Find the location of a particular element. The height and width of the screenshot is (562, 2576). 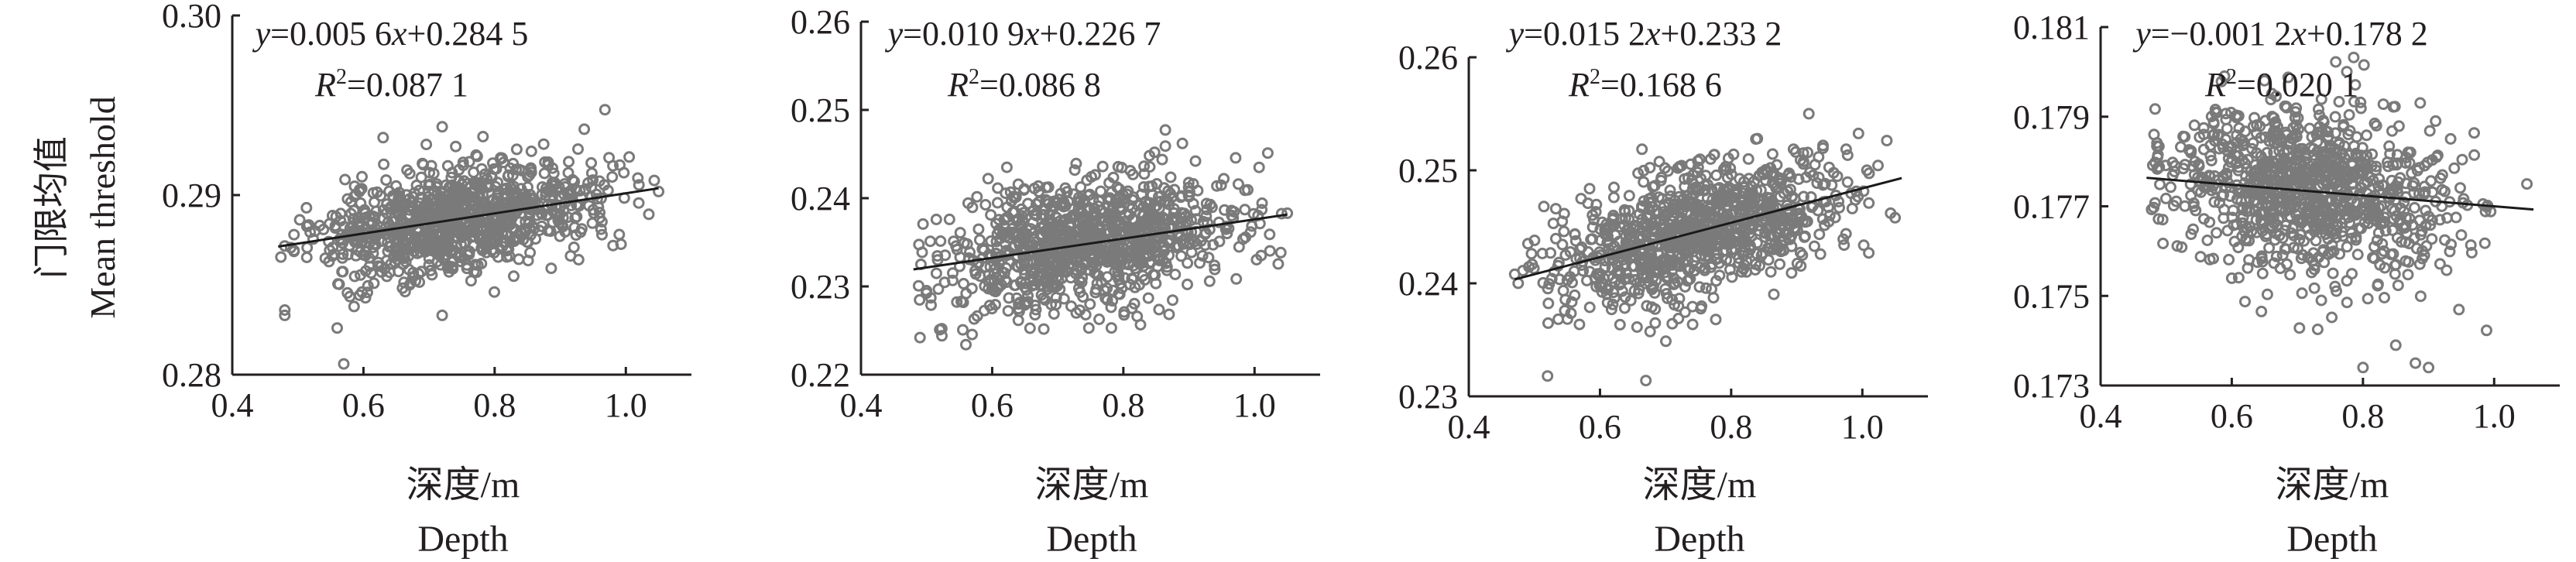

y-tick-label: 0.175 is located at coordinates (2051, 296).